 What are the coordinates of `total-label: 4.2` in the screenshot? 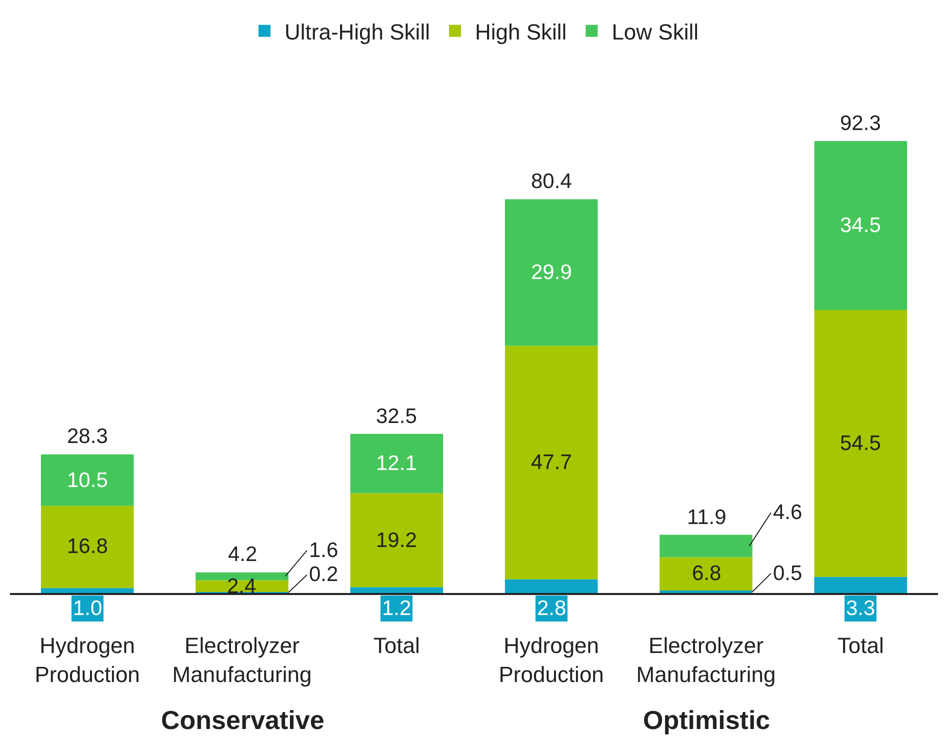 It's located at (243, 554).